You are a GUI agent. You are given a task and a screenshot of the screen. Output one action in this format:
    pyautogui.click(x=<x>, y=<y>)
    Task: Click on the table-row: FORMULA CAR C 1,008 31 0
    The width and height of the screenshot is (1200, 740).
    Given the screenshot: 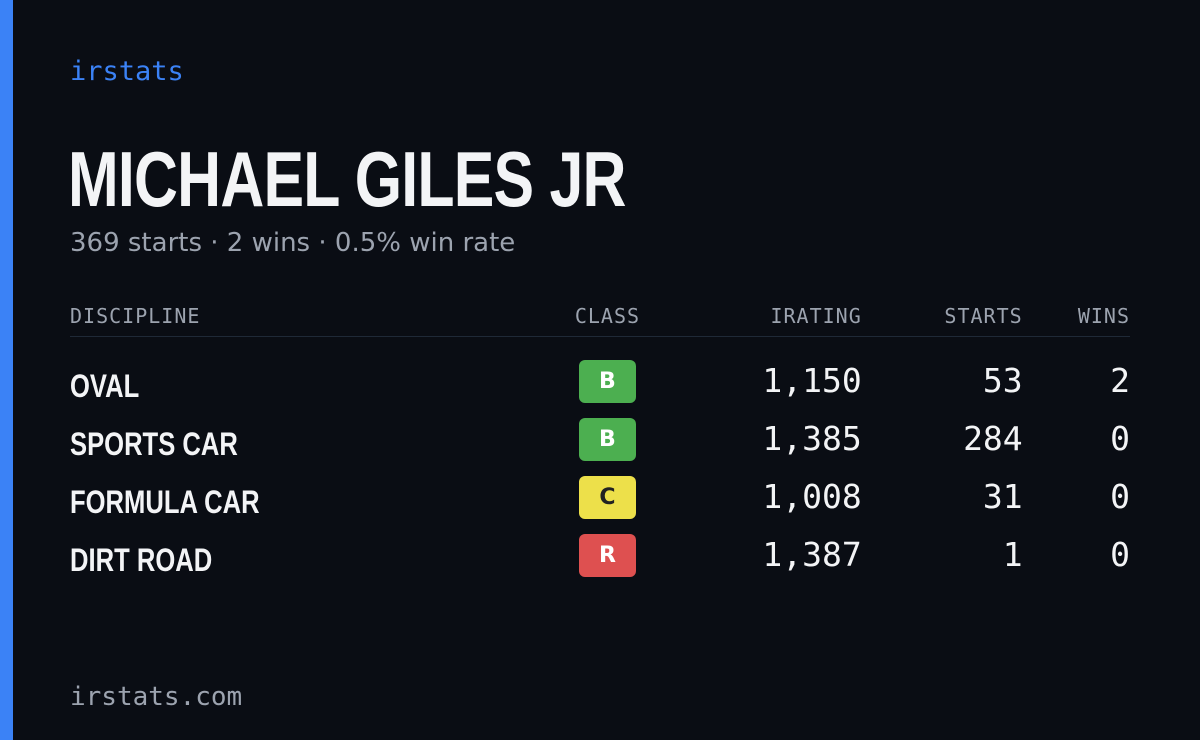 What is the action you would take?
    pyautogui.click(x=600, y=496)
    